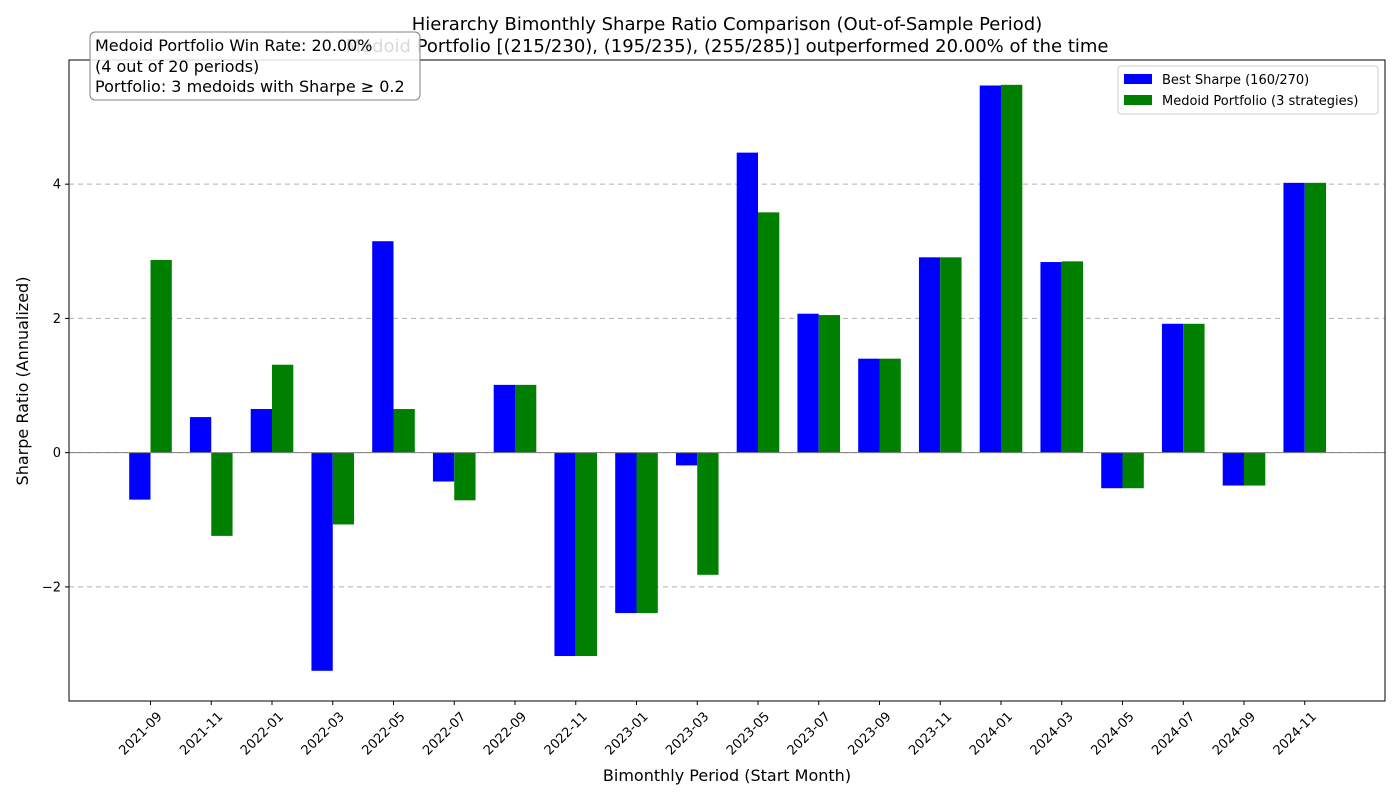  I want to click on x-tick-label: 2024-11, so click(1295, 733).